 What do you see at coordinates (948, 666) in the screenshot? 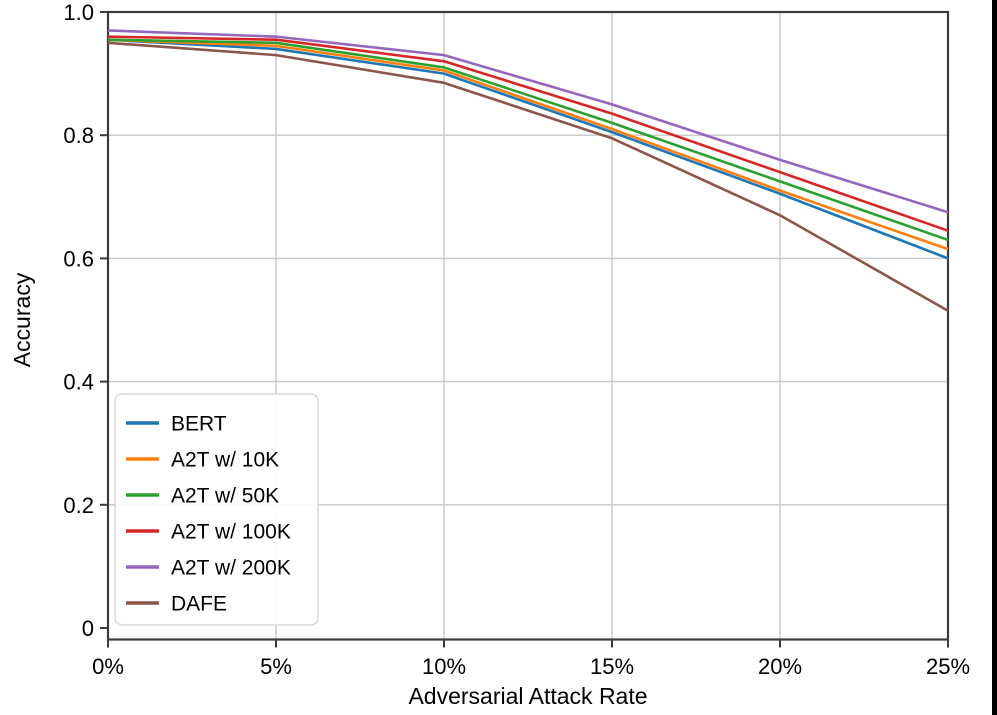
I see `x-tick-label: 25%` at bounding box center [948, 666].